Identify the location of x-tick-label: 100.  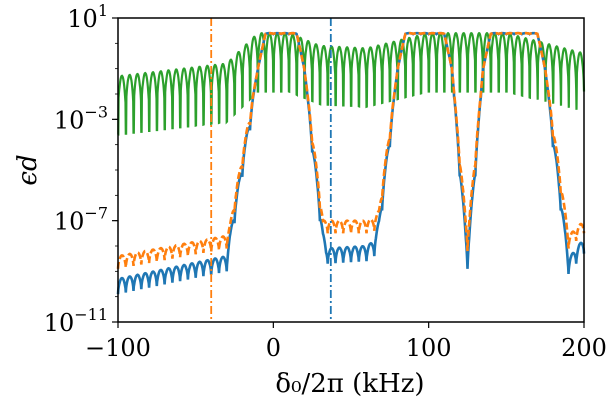
(429, 348).